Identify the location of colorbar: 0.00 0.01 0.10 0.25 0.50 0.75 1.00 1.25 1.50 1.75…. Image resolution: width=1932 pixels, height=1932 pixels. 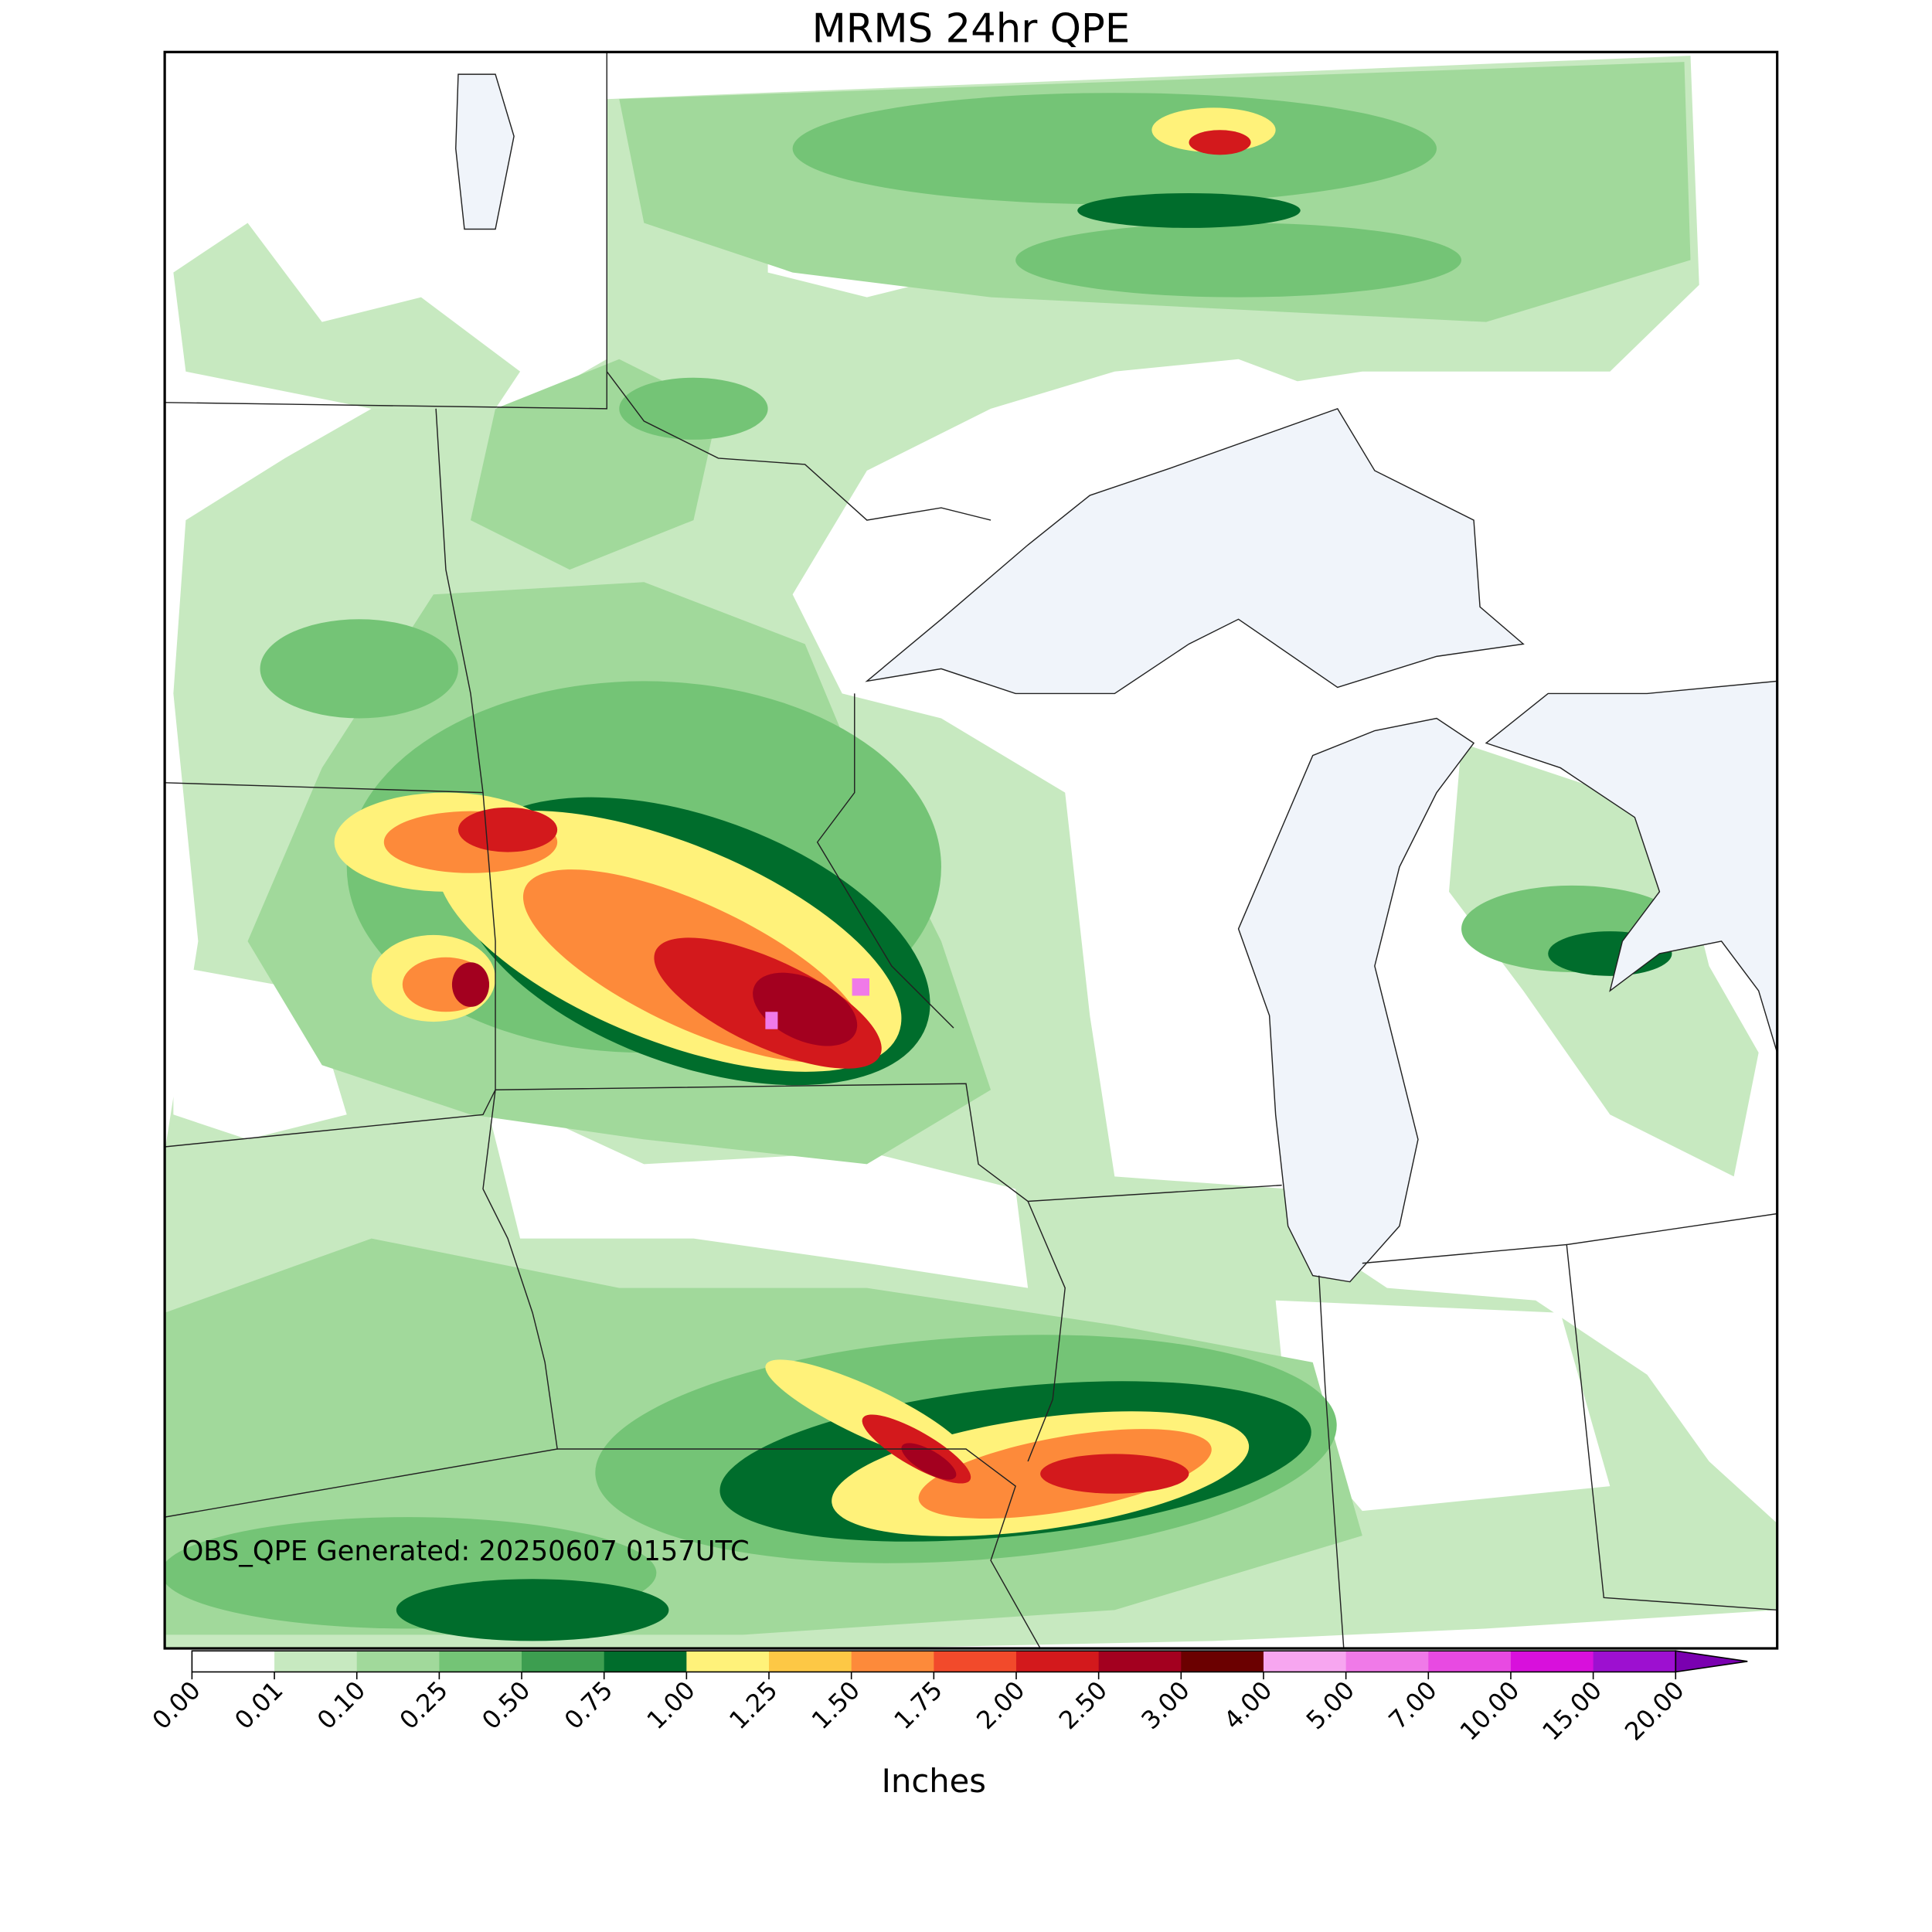
(948, 1699).